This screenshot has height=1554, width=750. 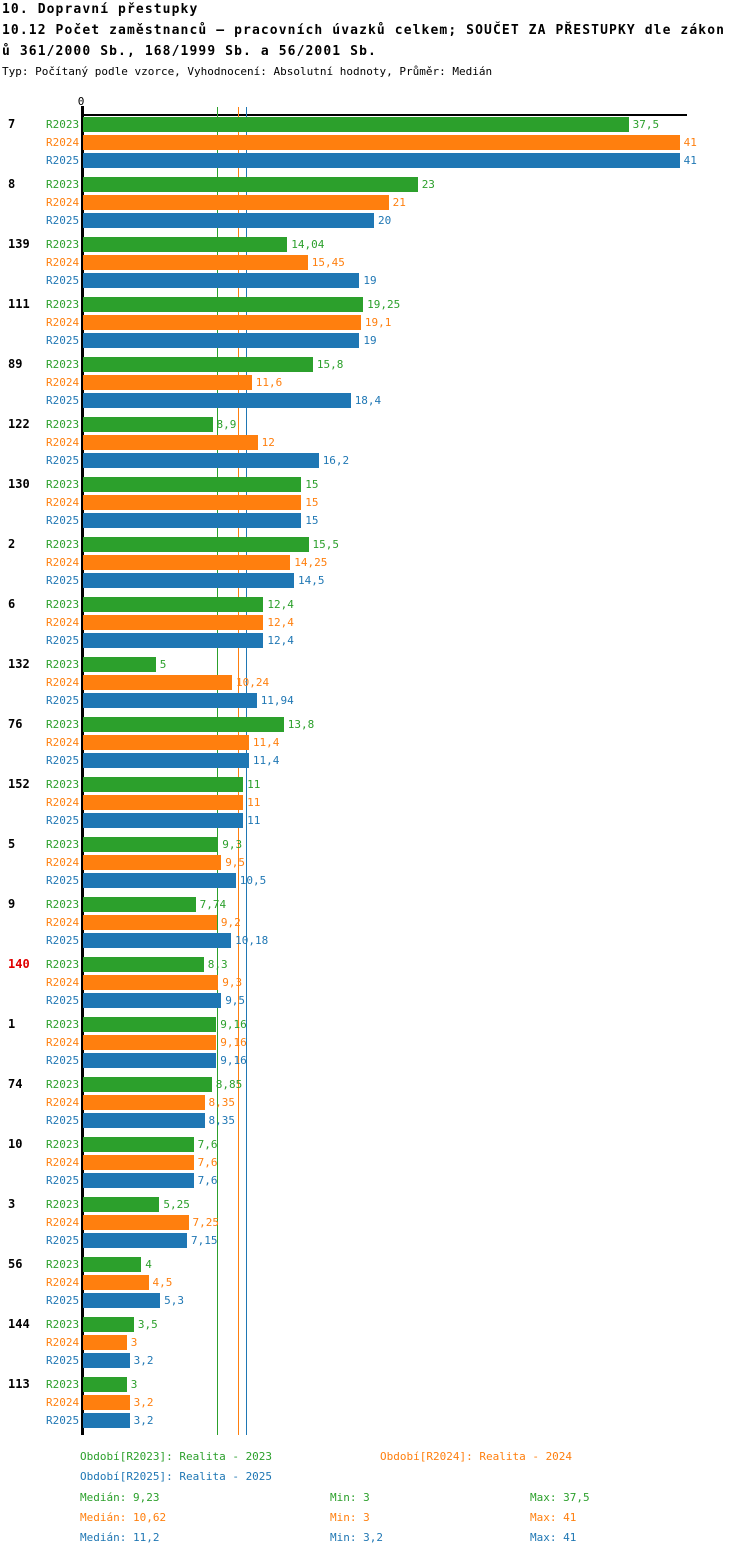 I want to click on bar-value-label: 11,94, so click(x=277, y=700).